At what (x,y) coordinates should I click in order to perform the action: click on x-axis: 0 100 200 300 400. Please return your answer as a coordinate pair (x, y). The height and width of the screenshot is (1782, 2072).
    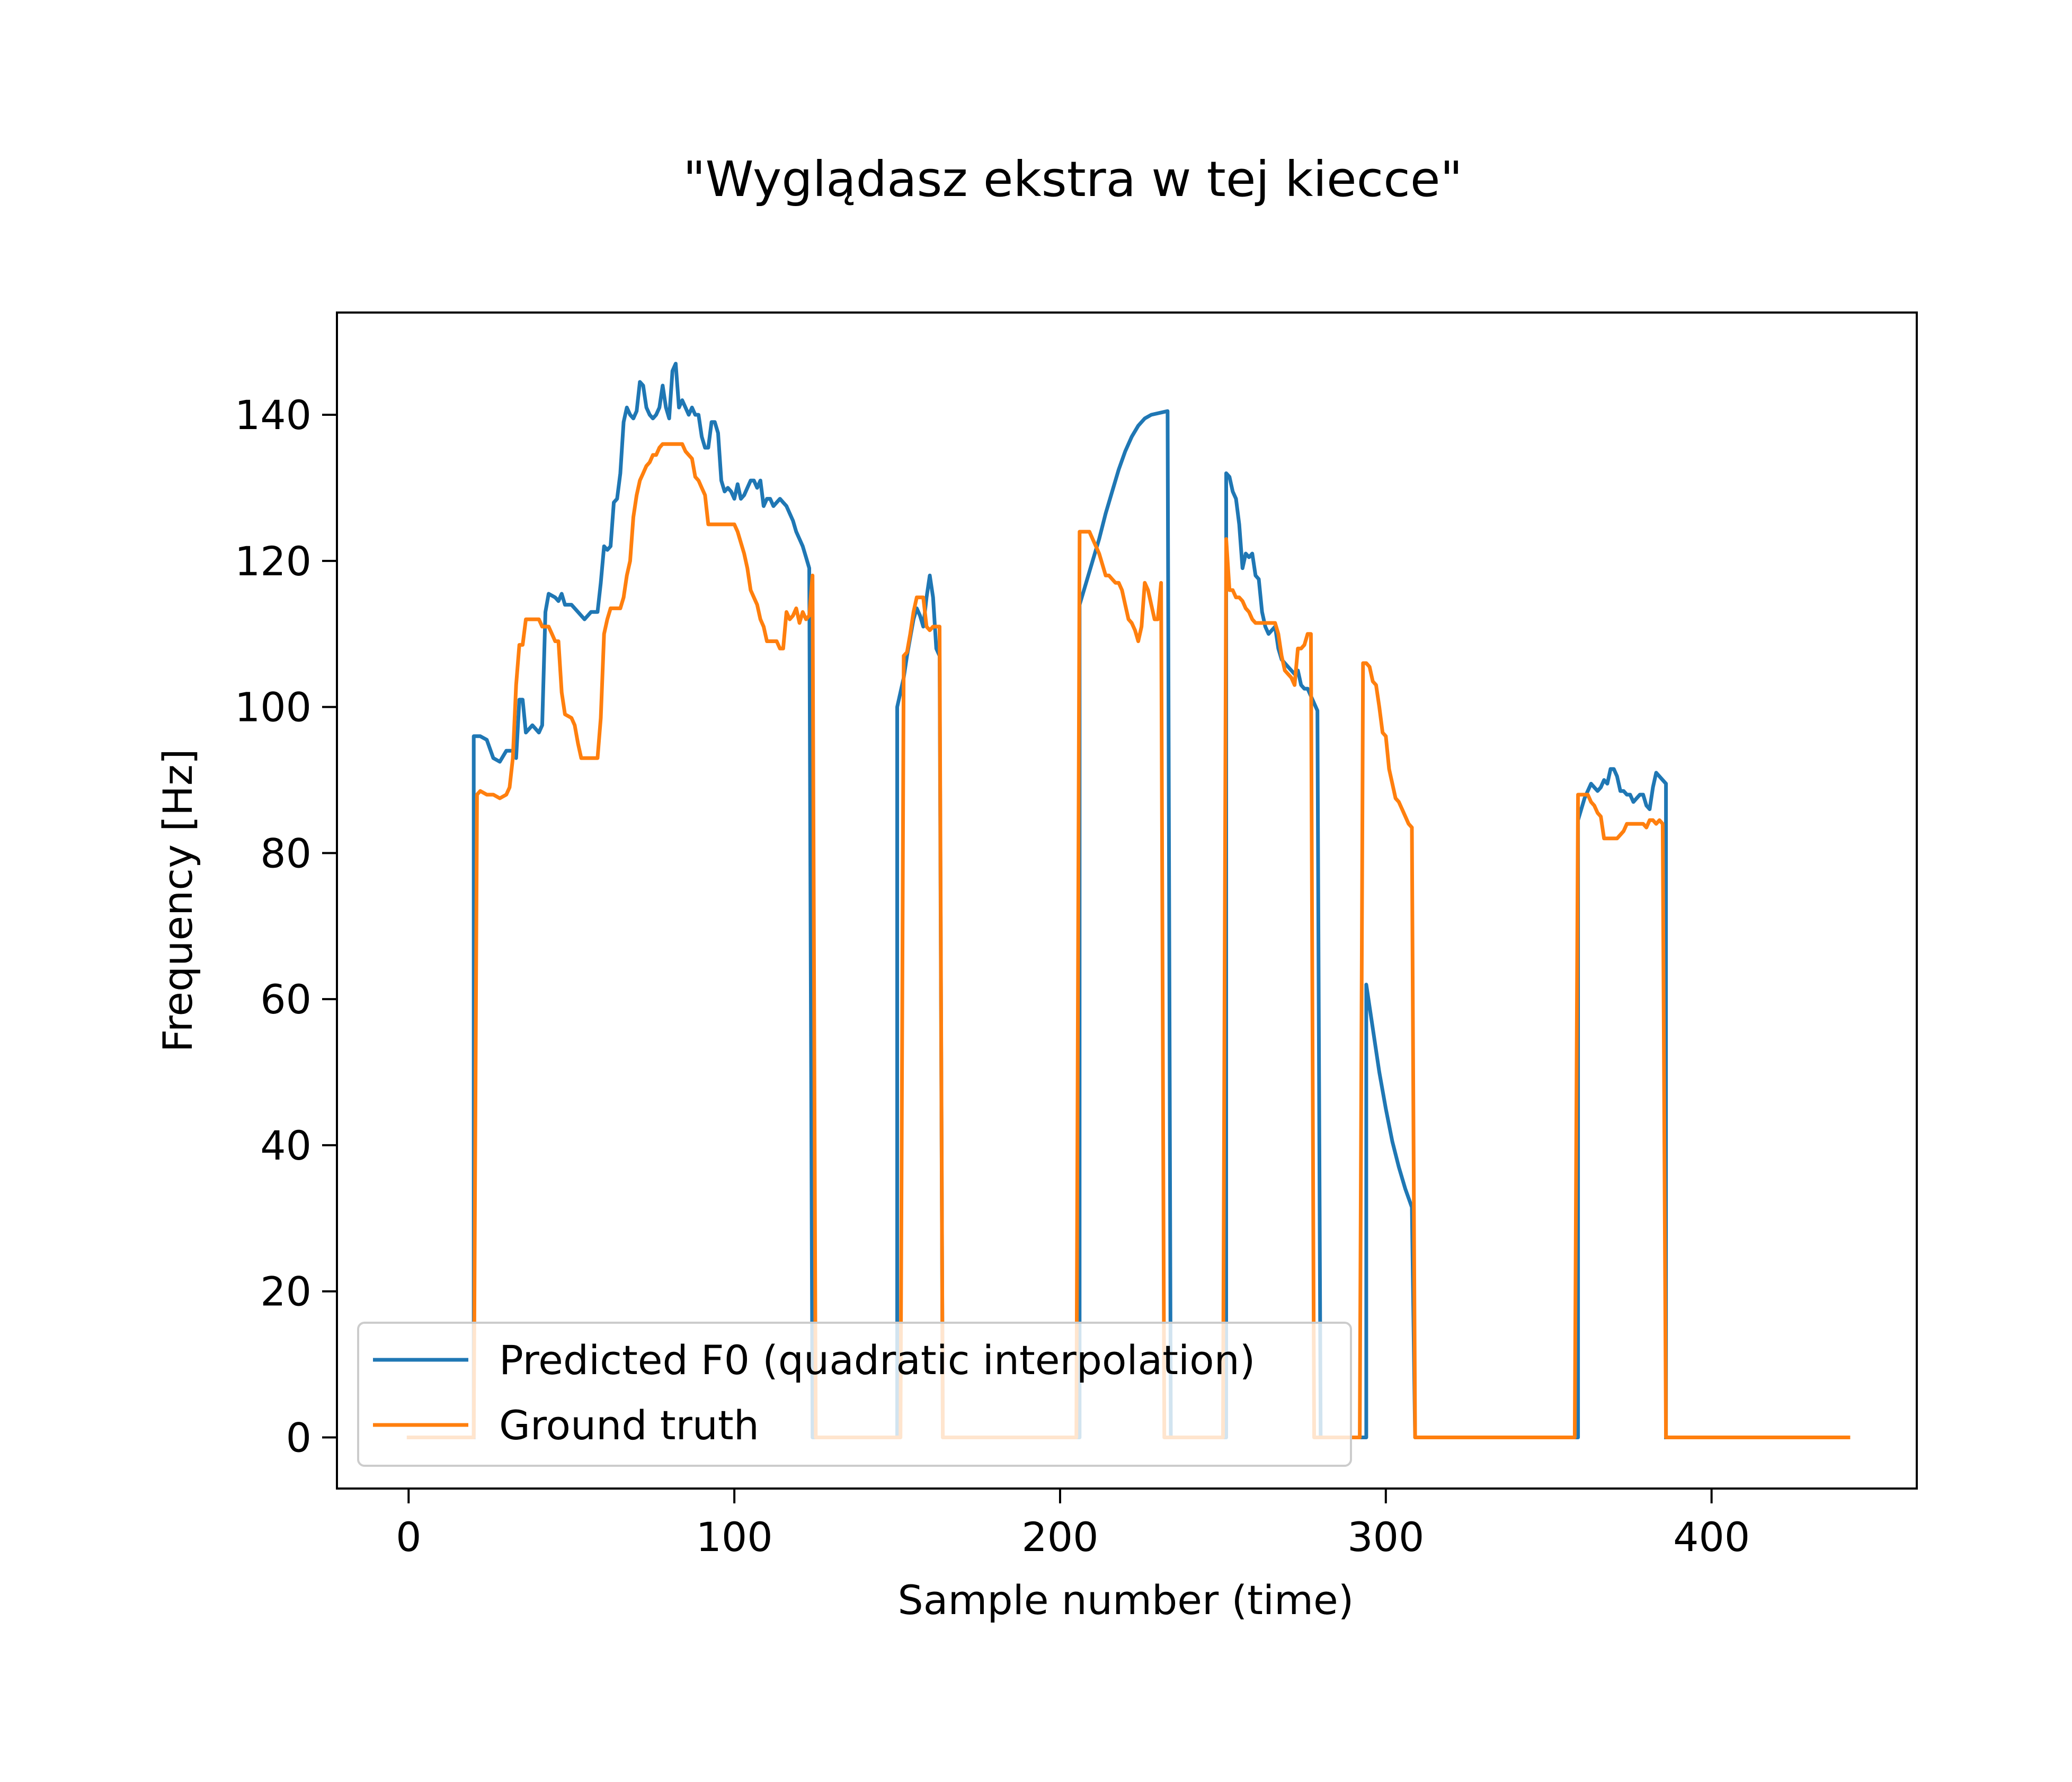
    Looking at the image, I should click on (1073, 1525).